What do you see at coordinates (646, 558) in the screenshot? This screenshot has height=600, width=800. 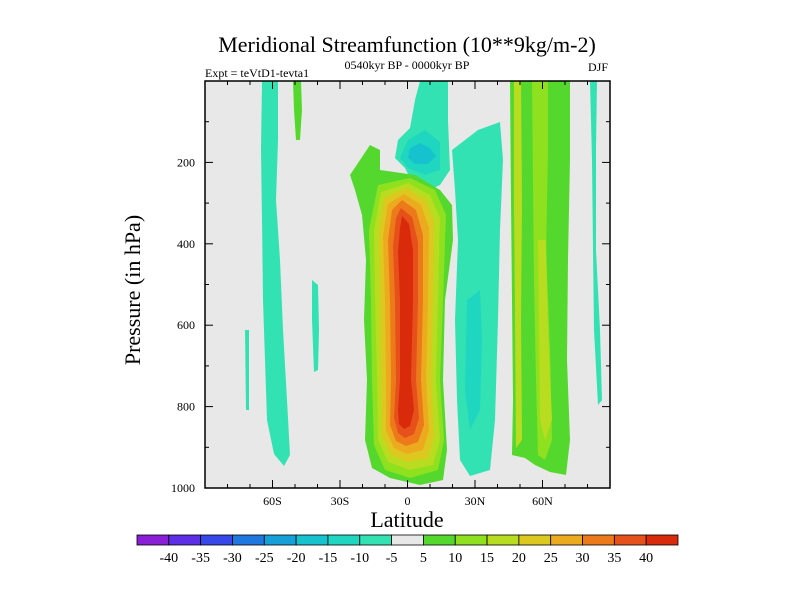 I see `colorbar-label: 40` at bounding box center [646, 558].